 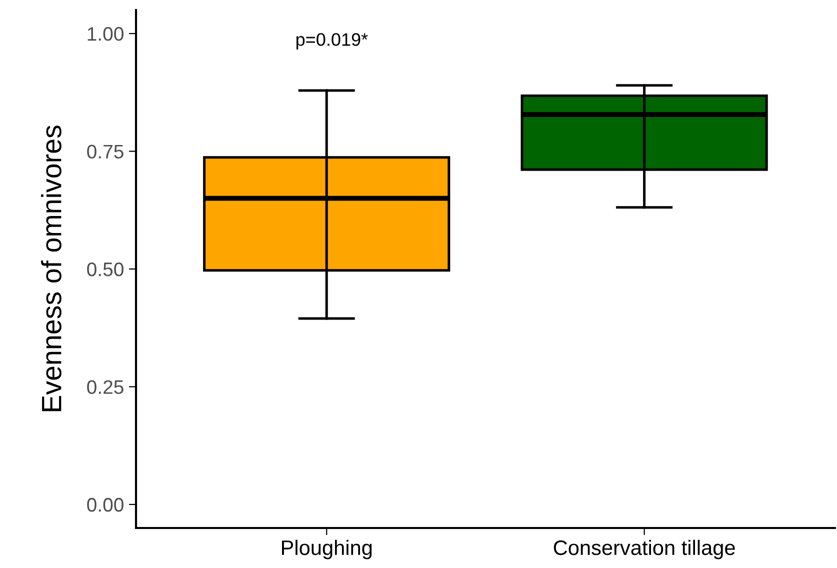 I want to click on annotation: p=0.019*, so click(x=332, y=41).